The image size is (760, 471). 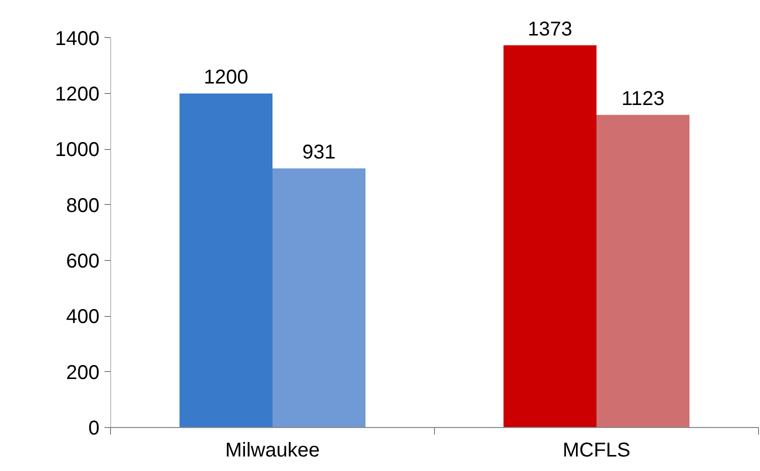 What do you see at coordinates (83, 261) in the screenshot?
I see `y-tick-label: 600` at bounding box center [83, 261].